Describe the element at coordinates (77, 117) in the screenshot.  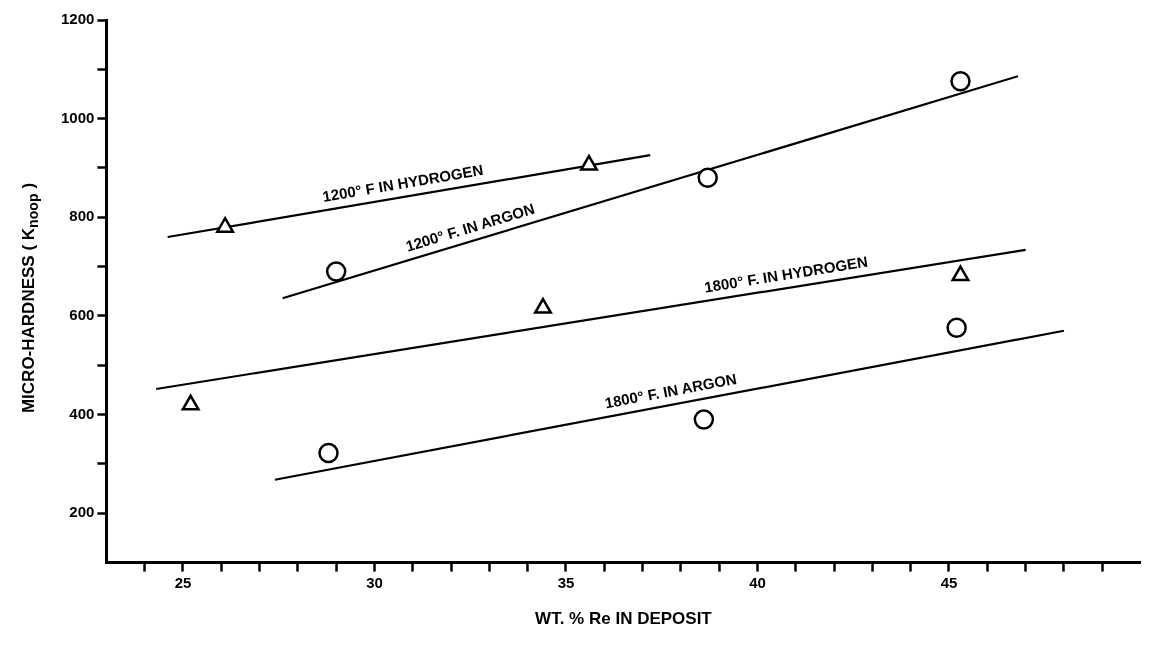
I see `y-tick-label: 1000` at that location.